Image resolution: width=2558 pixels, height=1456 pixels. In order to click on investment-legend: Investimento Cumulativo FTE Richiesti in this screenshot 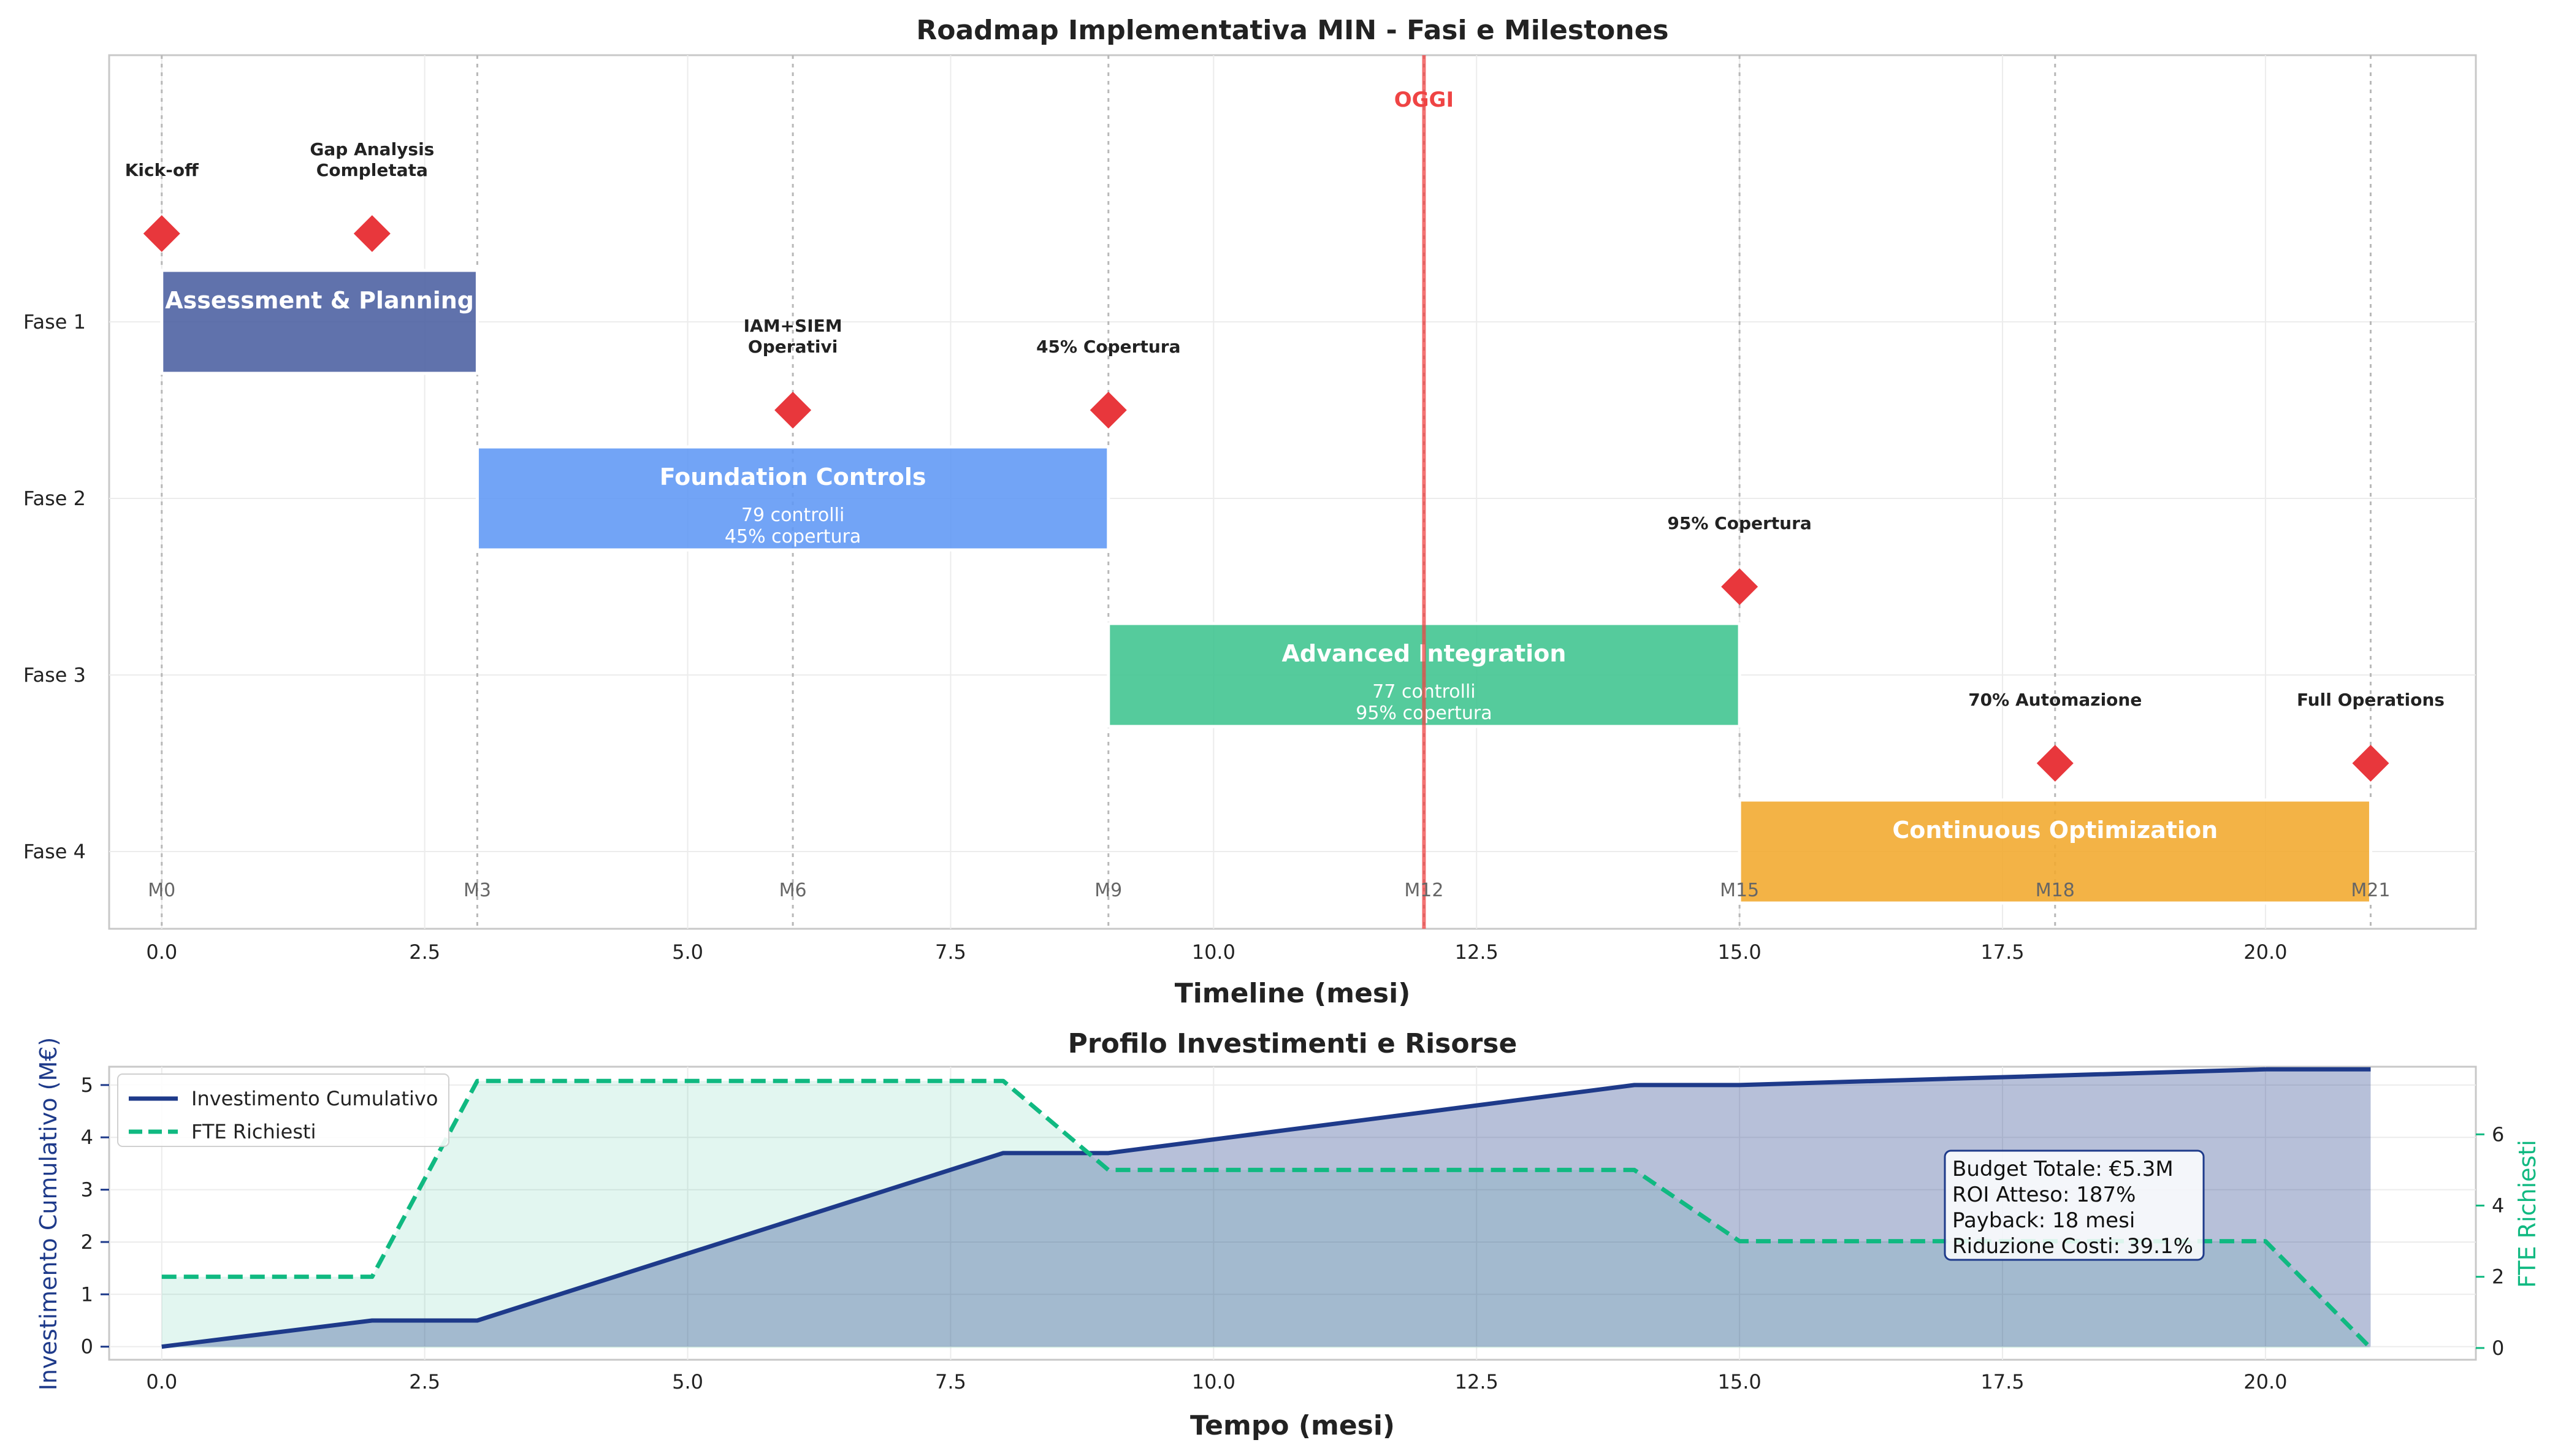, I will do `click(283, 1110)`.